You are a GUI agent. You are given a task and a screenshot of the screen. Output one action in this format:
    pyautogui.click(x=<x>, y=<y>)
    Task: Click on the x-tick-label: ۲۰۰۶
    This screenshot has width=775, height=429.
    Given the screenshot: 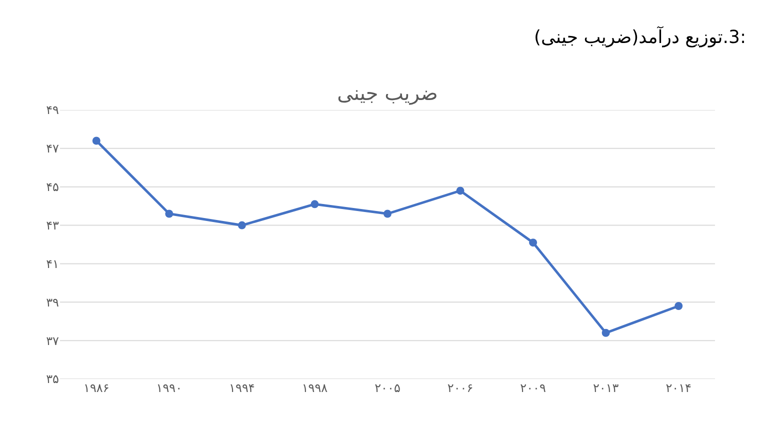 What is the action you would take?
    pyautogui.click(x=460, y=388)
    